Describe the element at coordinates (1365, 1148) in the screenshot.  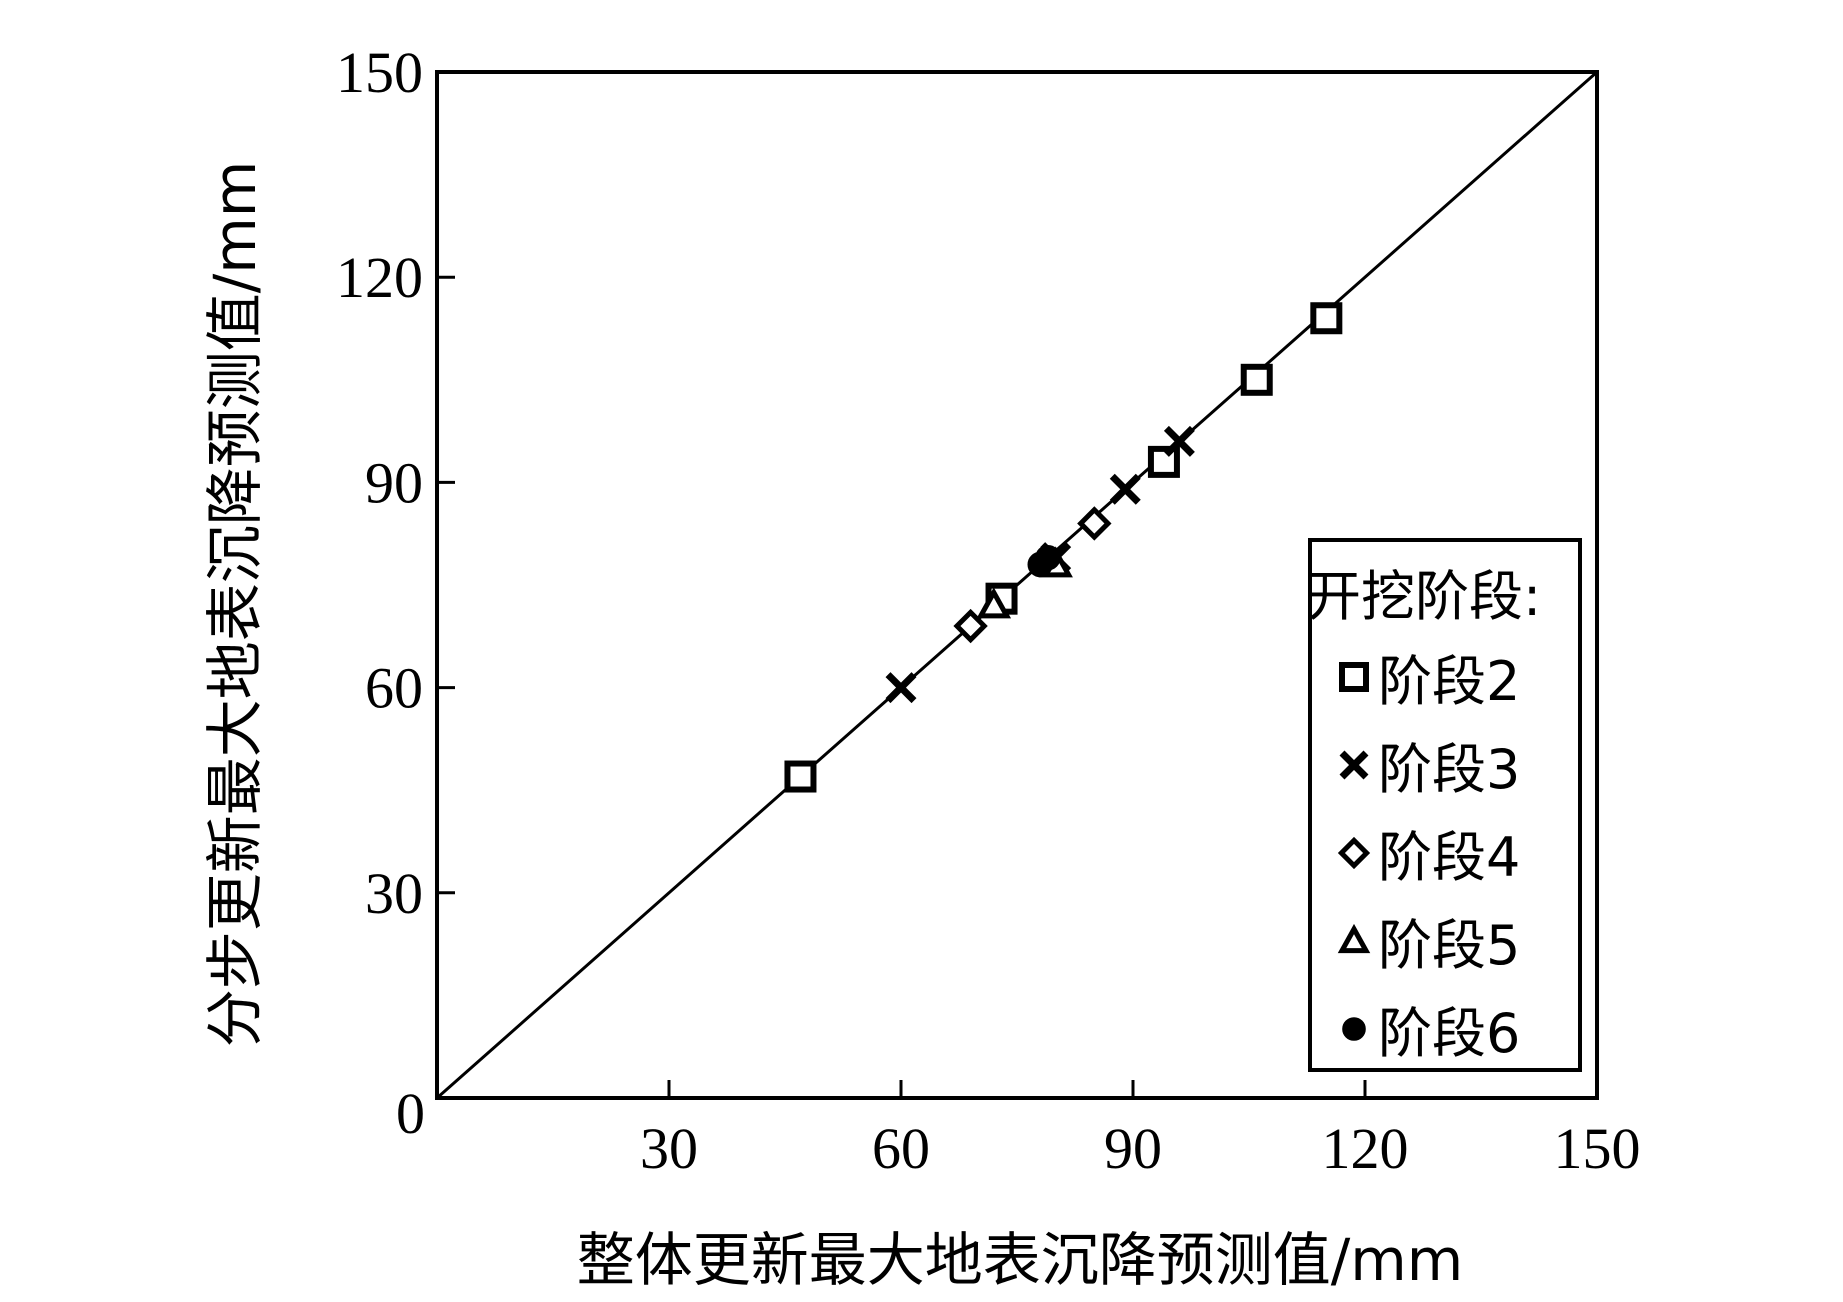
I see `x-tick-label: 120` at that location.